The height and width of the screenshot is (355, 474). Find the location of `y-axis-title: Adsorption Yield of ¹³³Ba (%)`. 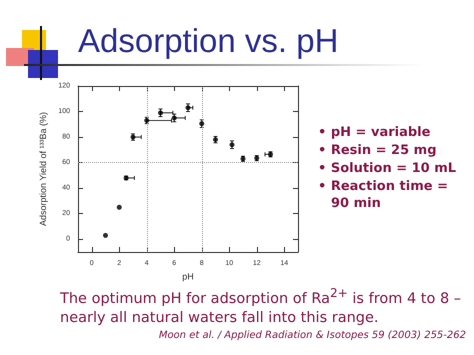

y-axis-title: Adsorption Yield of ¹³³Ba (%) is located at coordinates (43, 169).